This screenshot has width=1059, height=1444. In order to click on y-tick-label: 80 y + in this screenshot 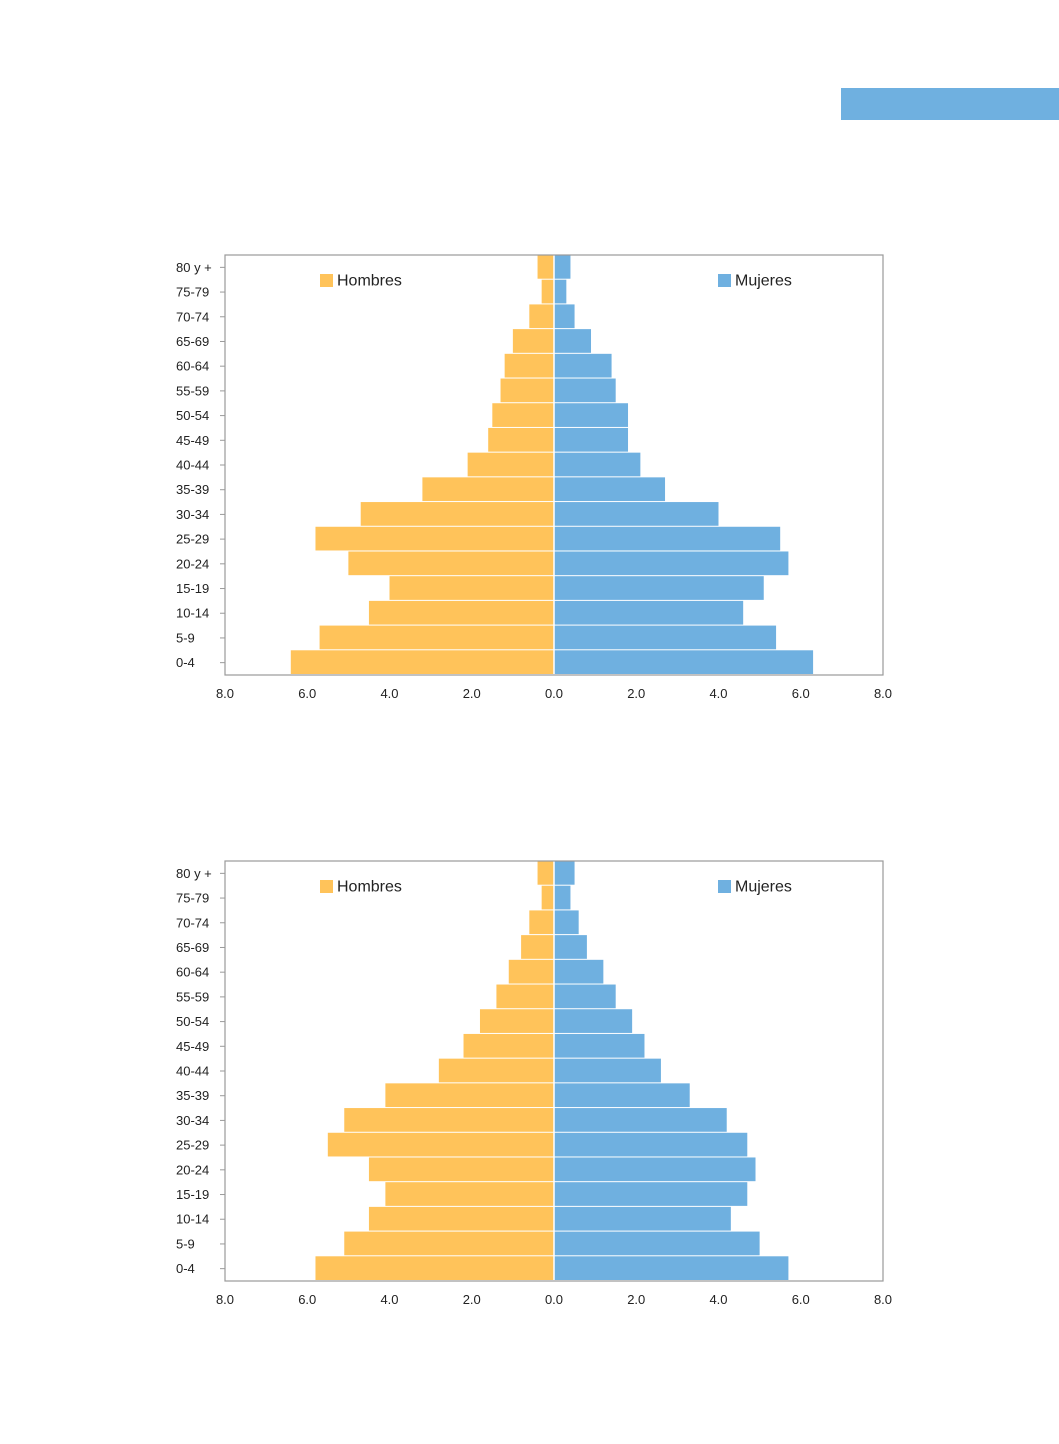, I will do `click(194, 873)`.